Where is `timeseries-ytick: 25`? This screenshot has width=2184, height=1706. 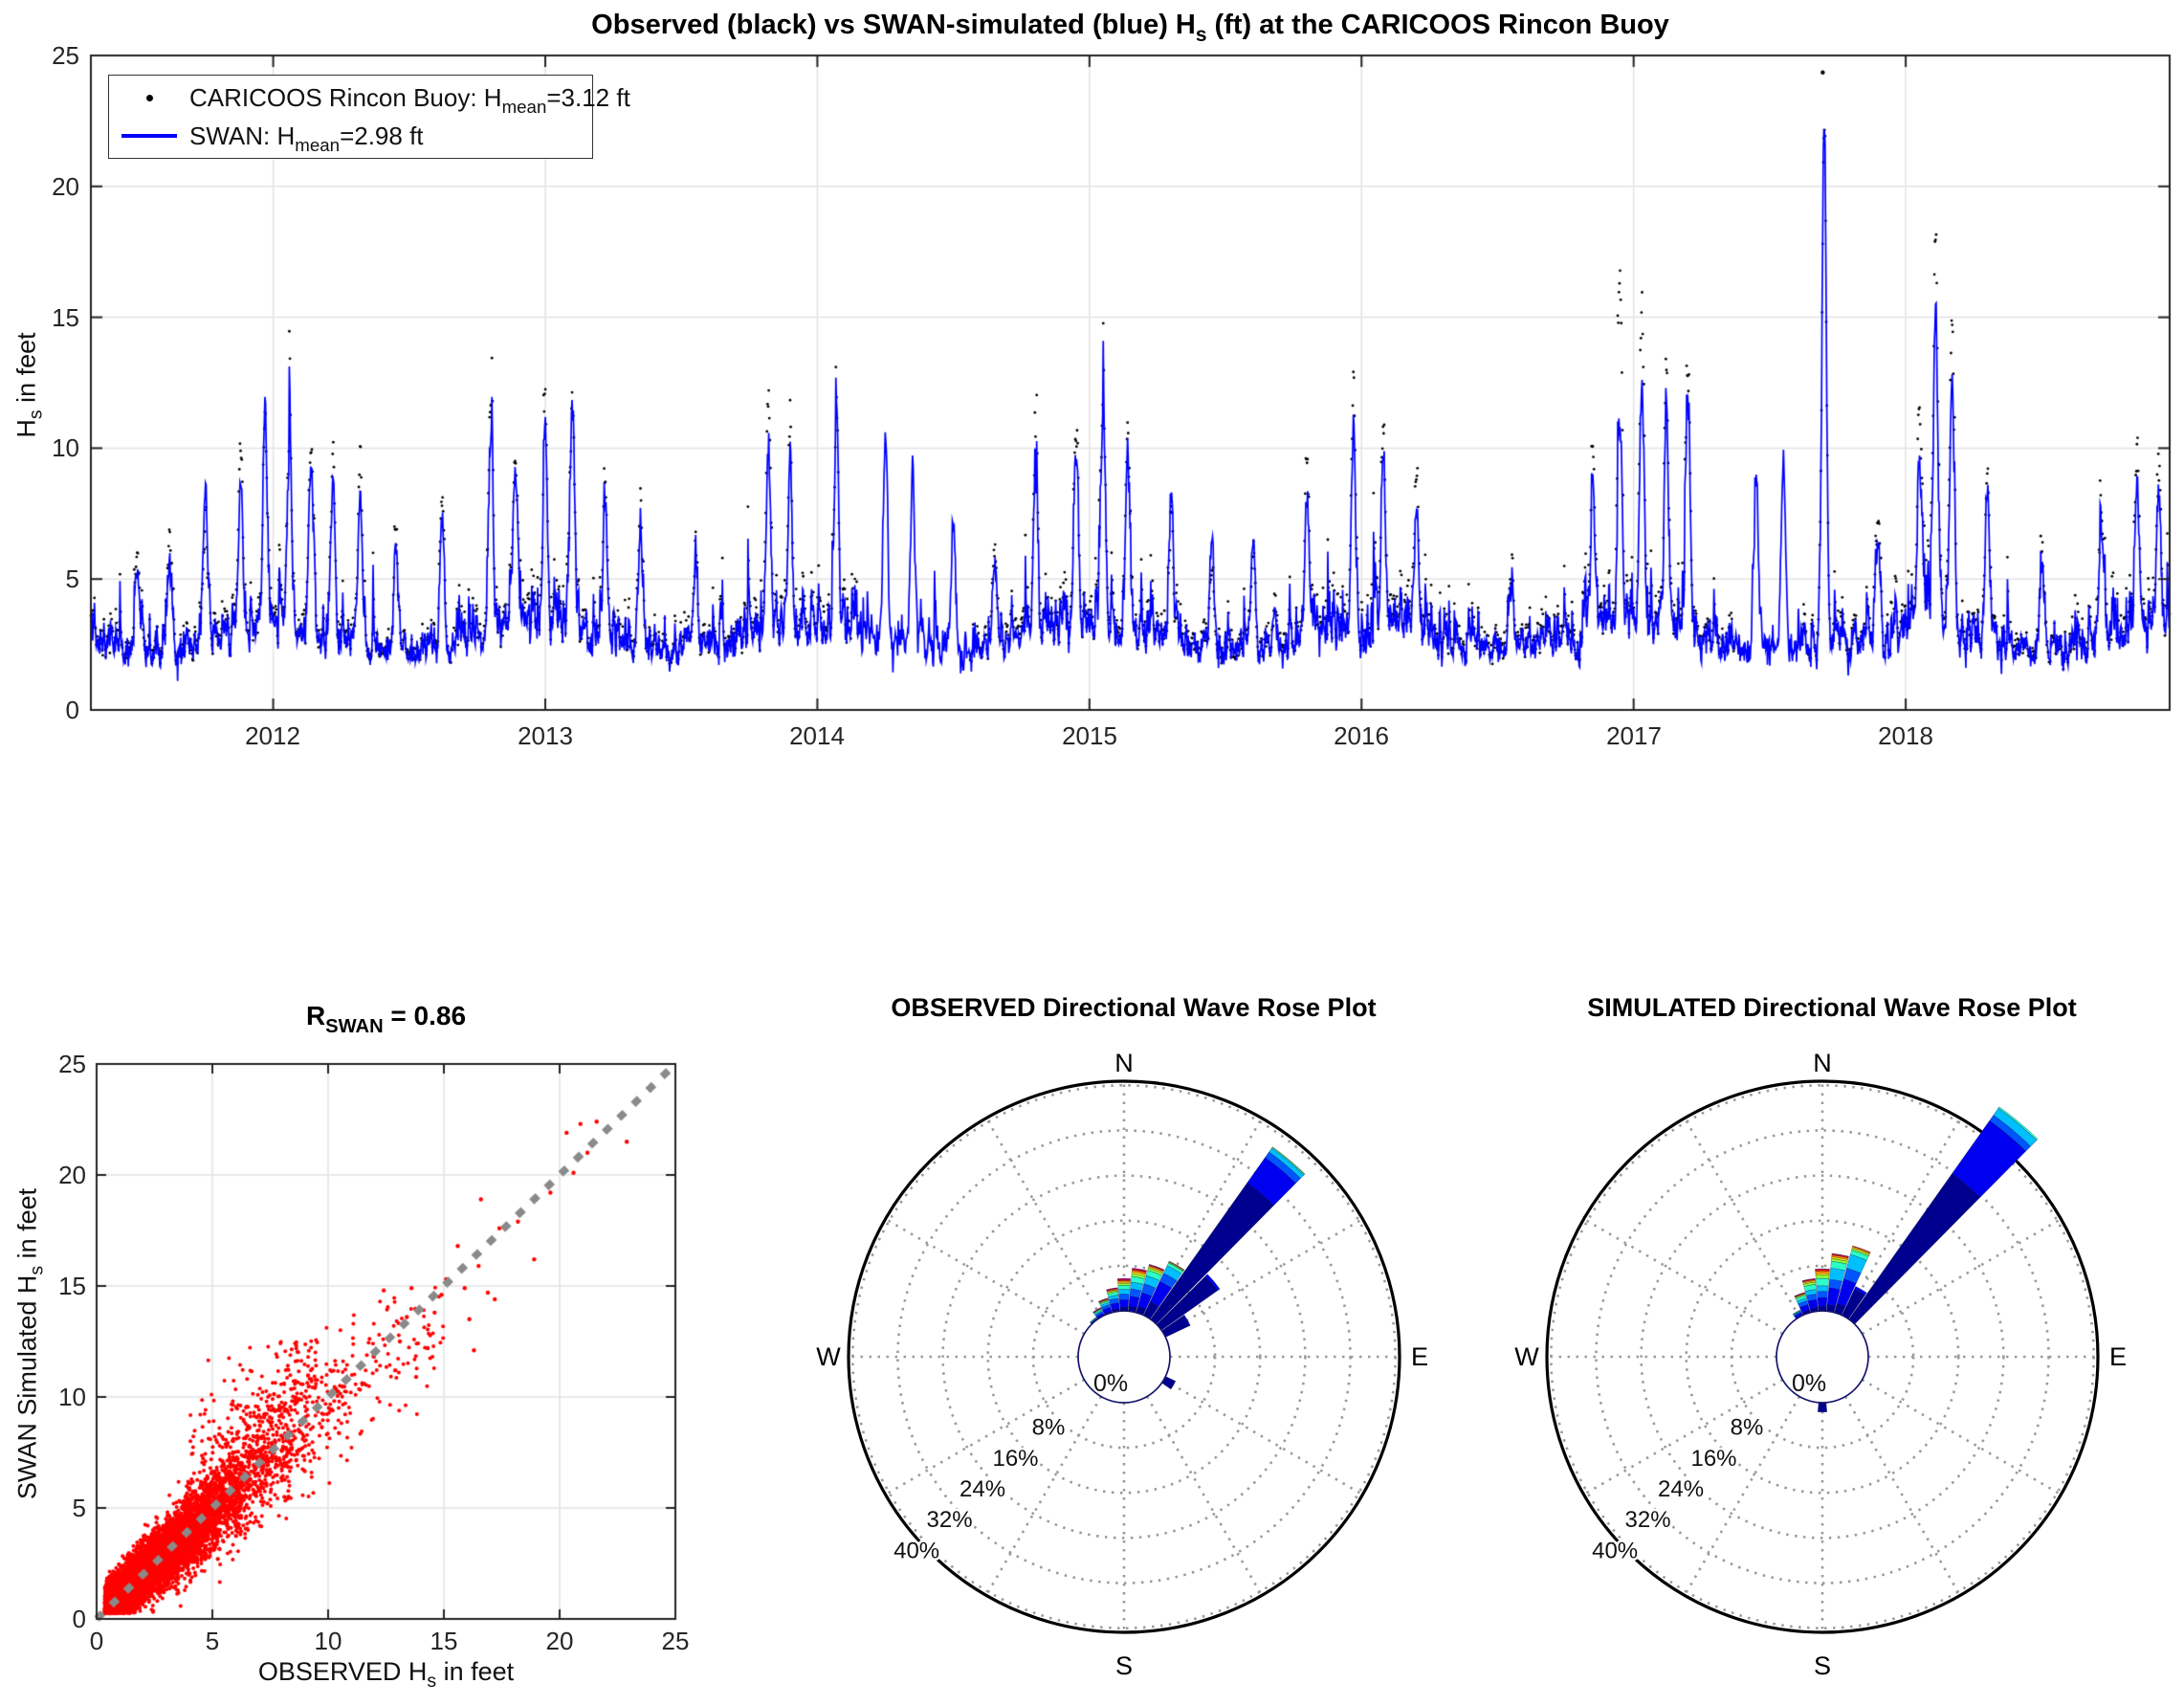
timeseries-ytick: 25 is located at coordinates (66, 55).